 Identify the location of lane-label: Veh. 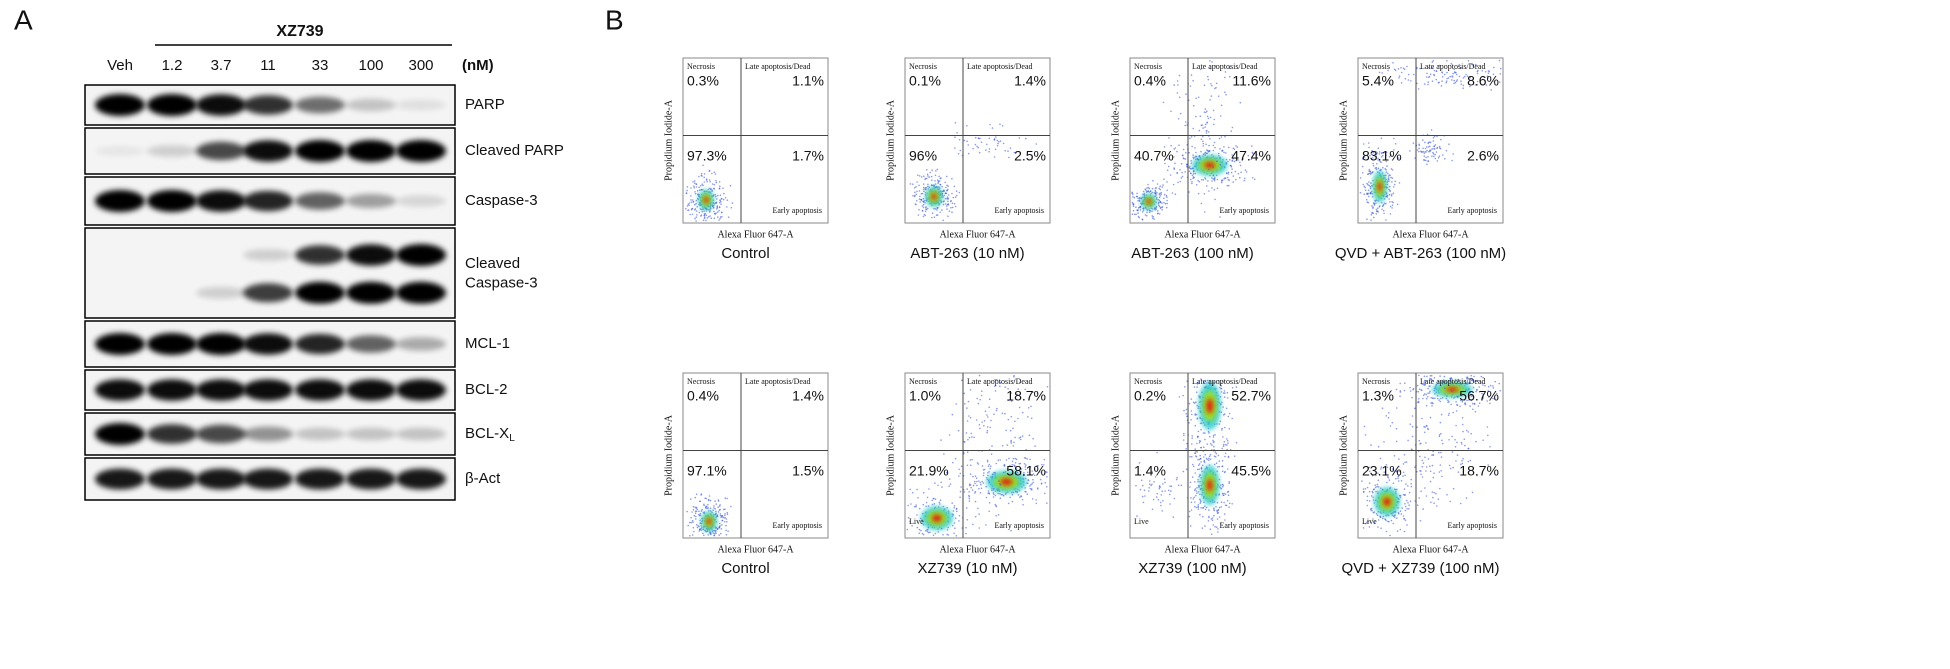
(120, 65).